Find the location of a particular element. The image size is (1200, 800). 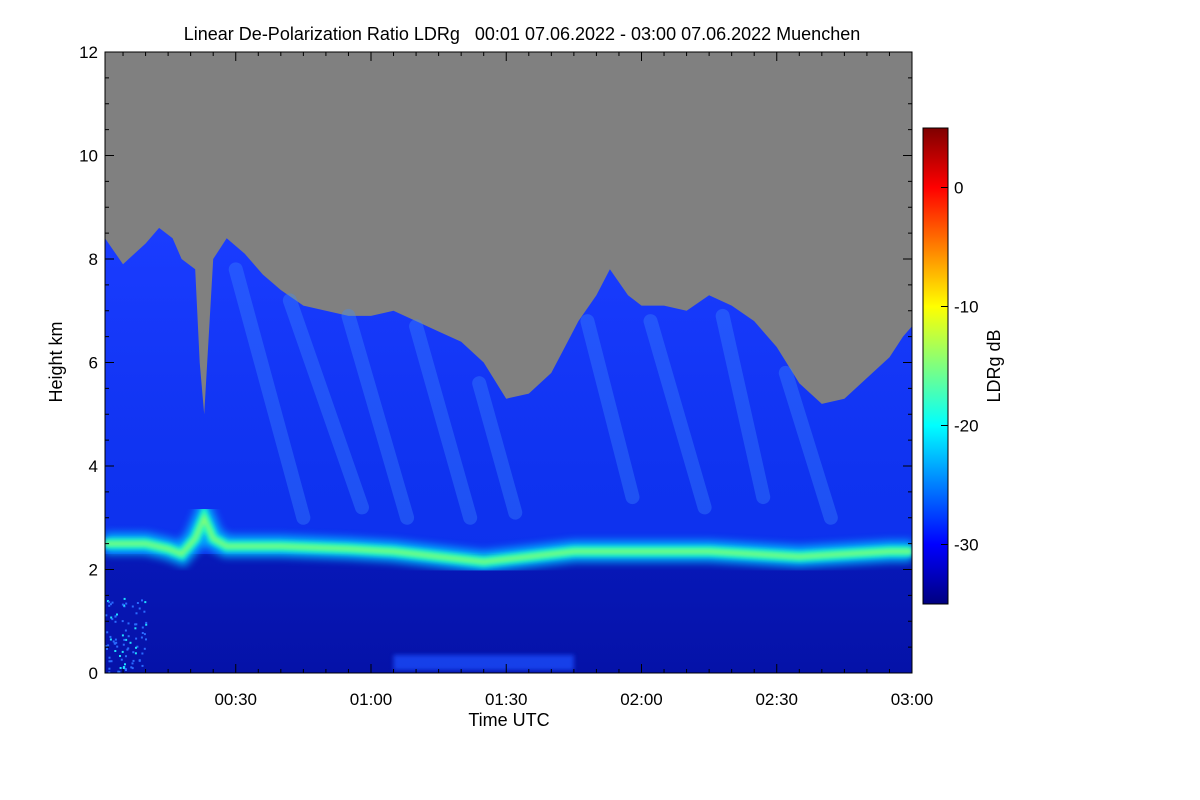

y-axis-label: Height km is located at coordinates (56, 361).